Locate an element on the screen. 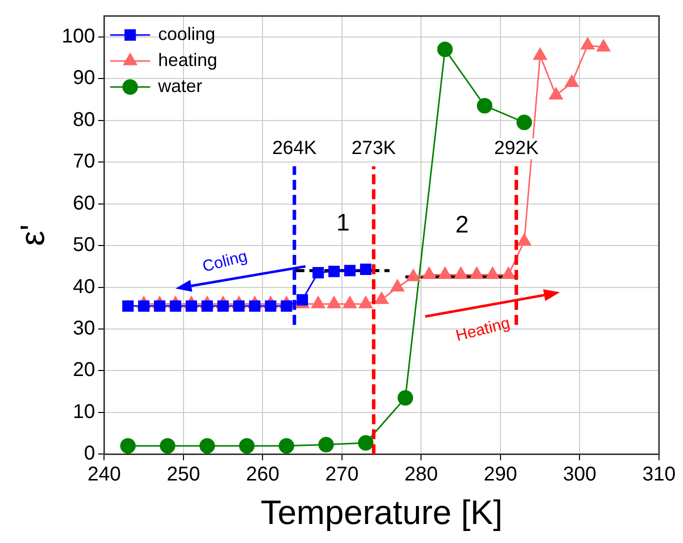  x-tick-label: 300 is located at coordinates (579, 475).